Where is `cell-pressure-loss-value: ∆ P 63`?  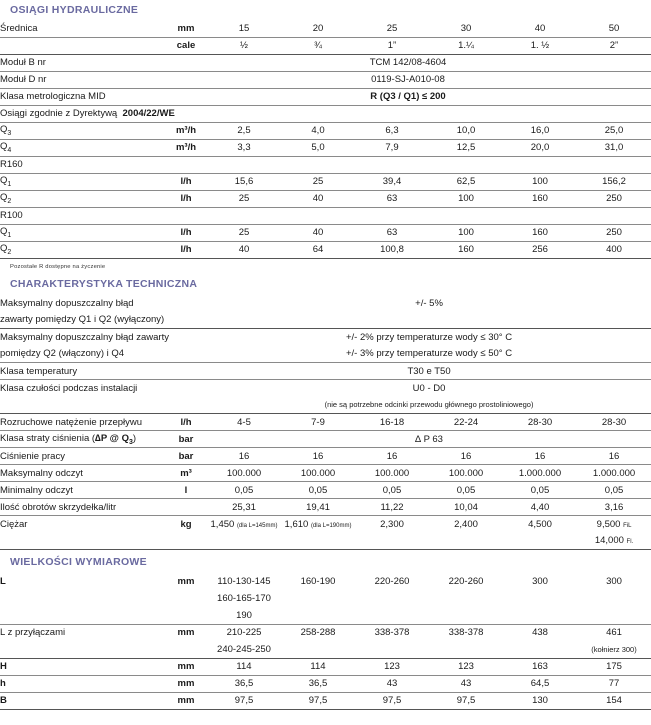 cell-pressure-loss-value: ∆ P 63 is located at coordinates (429, 439).